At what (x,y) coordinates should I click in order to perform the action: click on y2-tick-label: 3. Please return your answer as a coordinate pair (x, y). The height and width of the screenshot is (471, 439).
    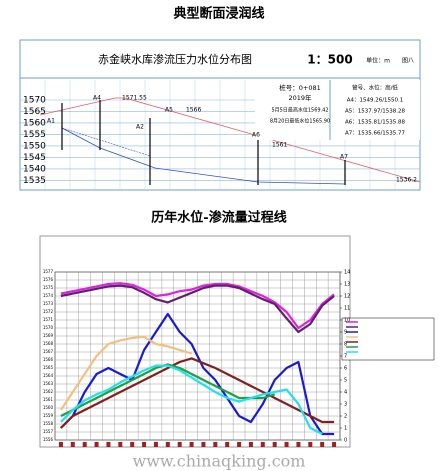
    Looking at the image, I should click on (345, 405).